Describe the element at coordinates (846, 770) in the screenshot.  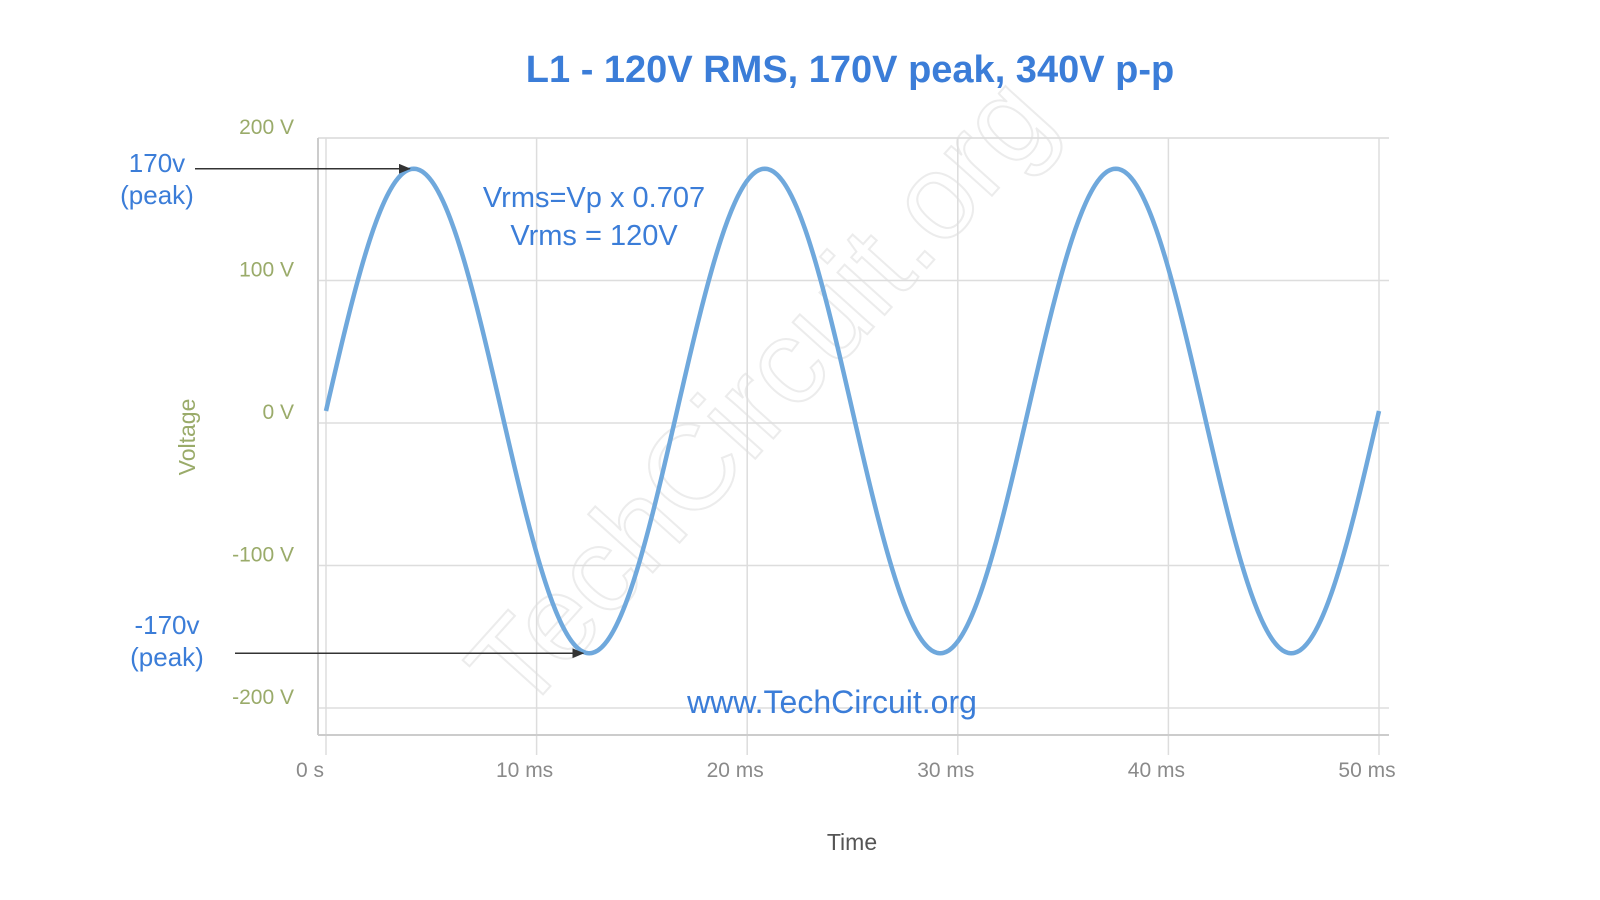
I see `x-tick-labels: 0 s 10 ms 20 ms 30 ms 40 ms 50 ms` at that location.